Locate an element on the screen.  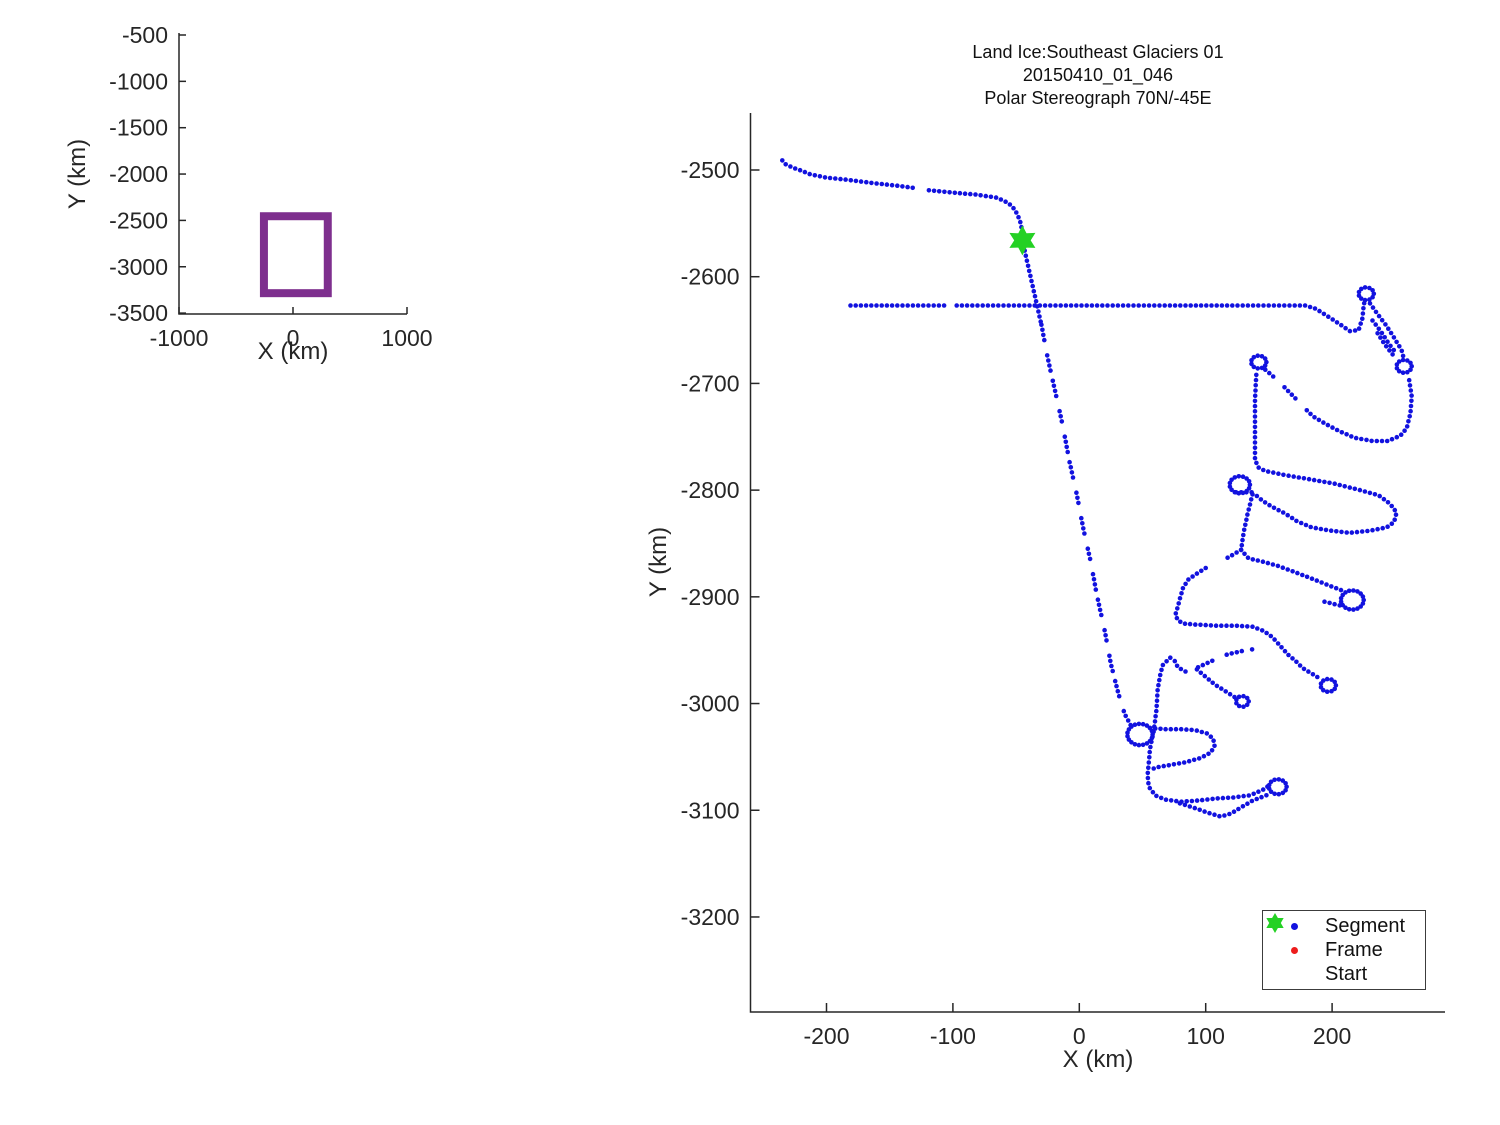
main-x-tick-label: 100 is located at coordinates (1206, 1036).